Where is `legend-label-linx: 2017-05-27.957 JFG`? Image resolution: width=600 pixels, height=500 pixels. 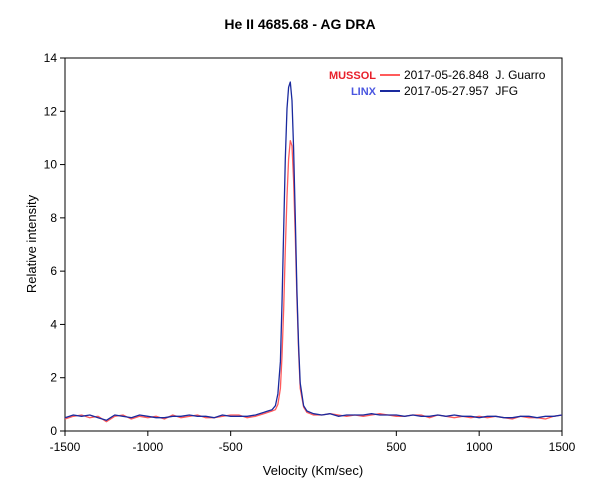 legend-label-linx: 2017-05-27.957 JFG is located at coordinates (461, 91).